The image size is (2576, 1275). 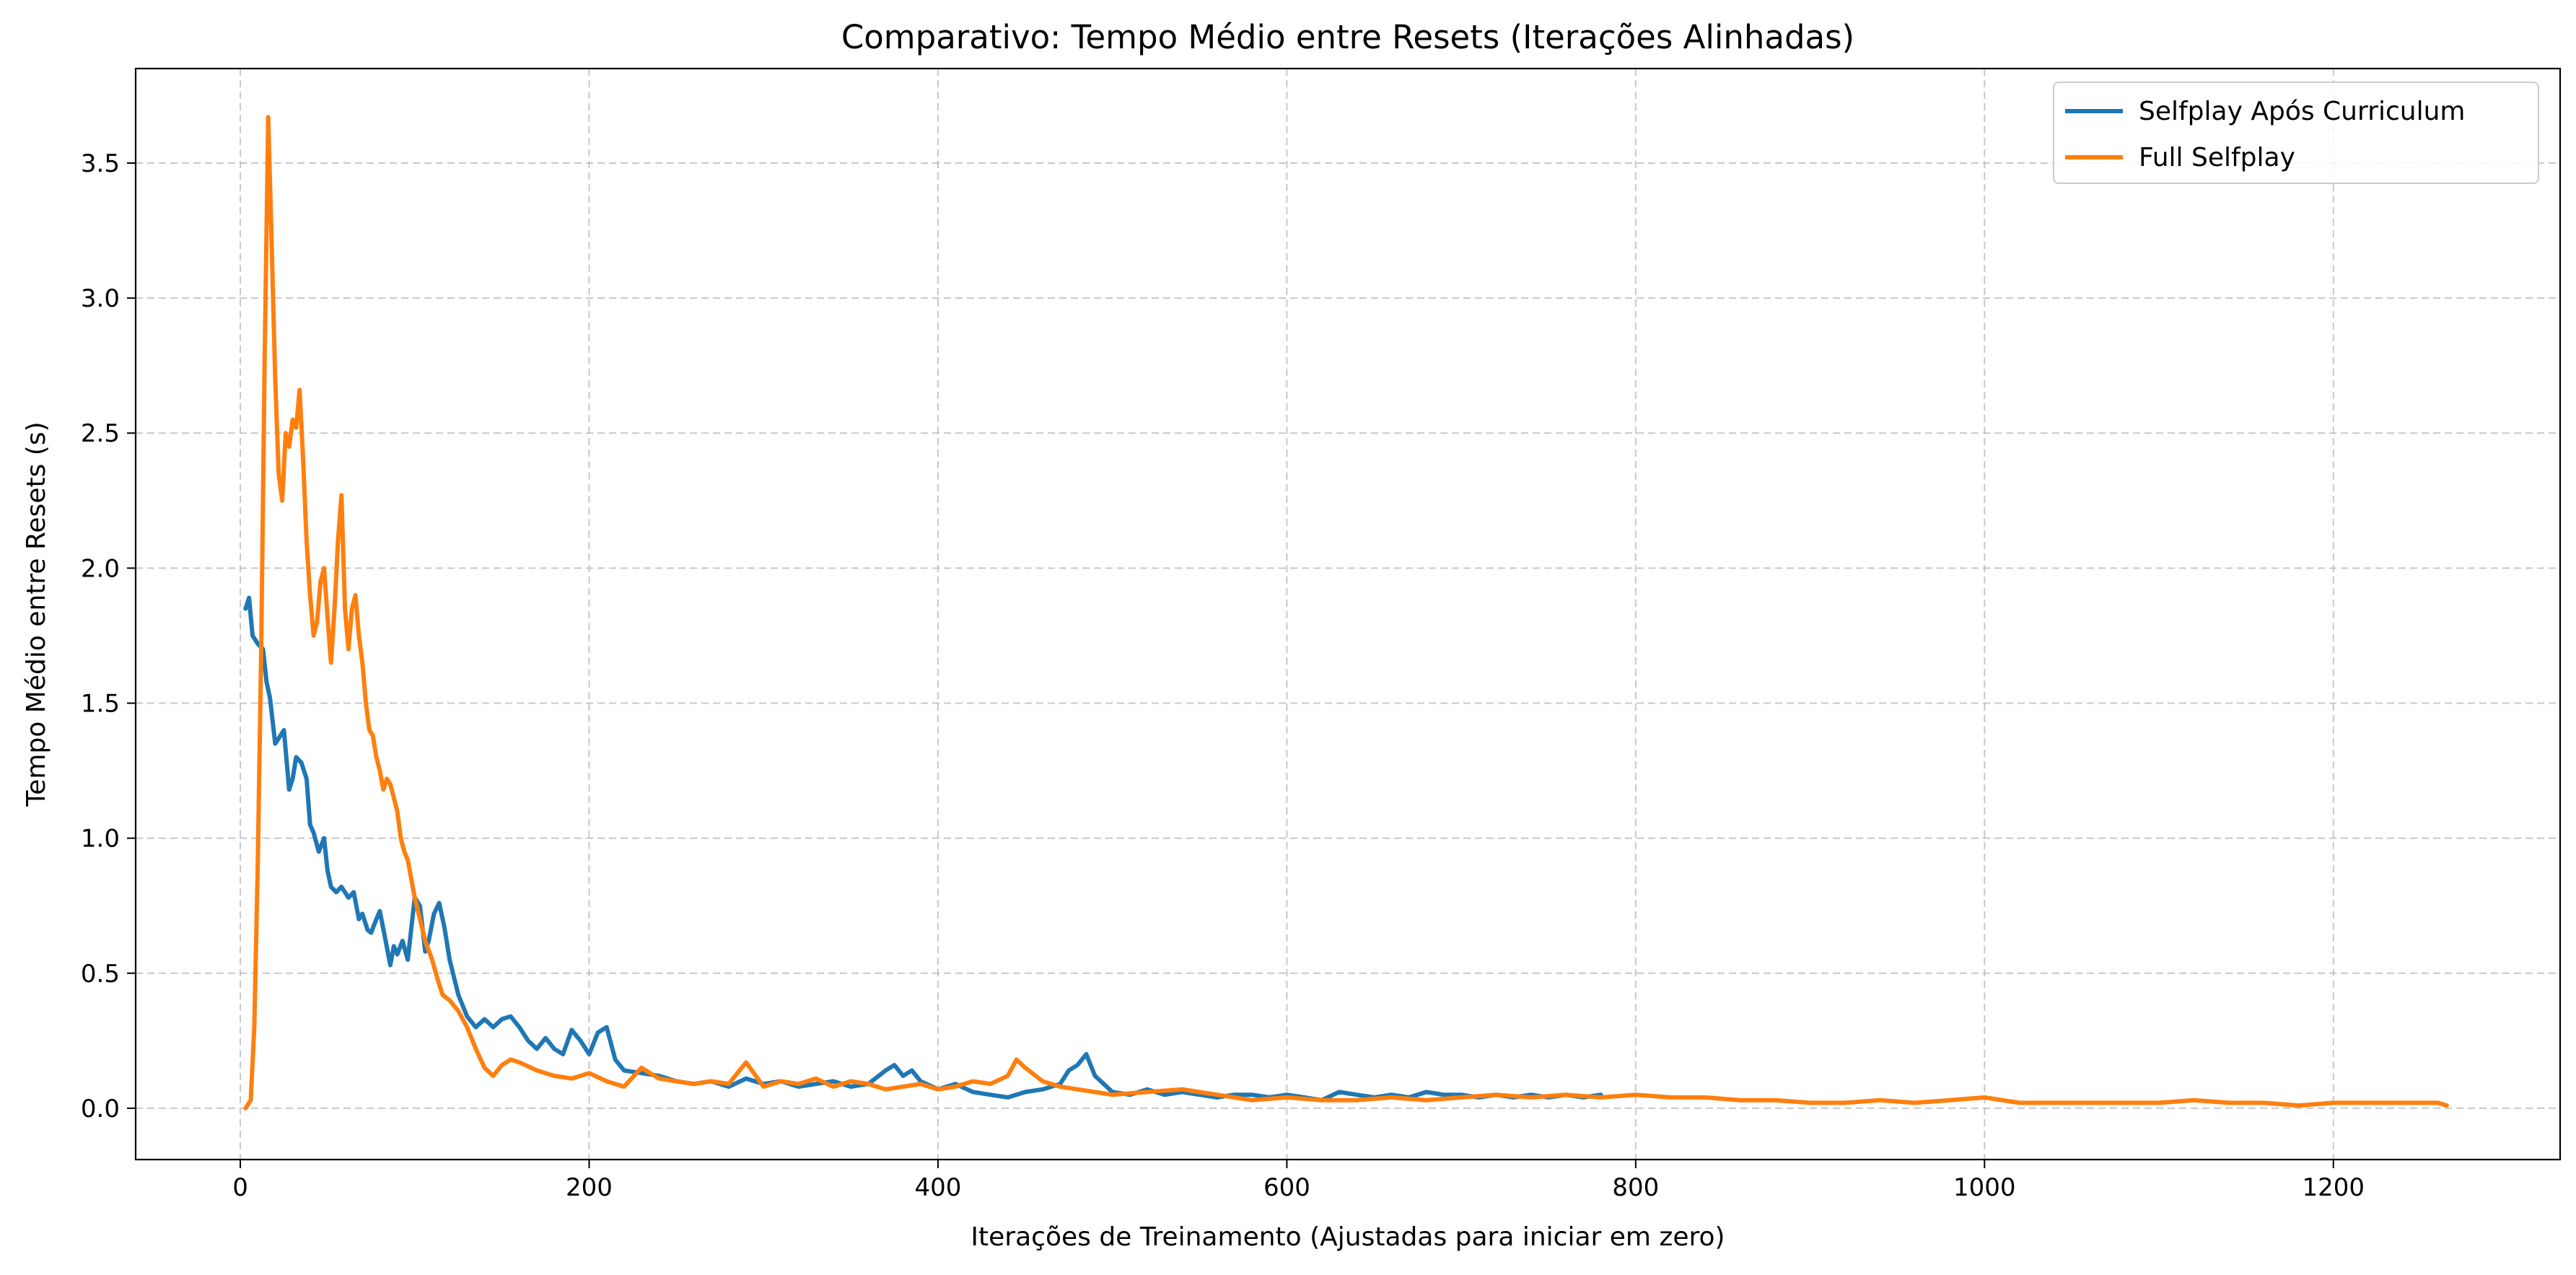 What do you see at coordinates (101, 1109) in the screenshot?
I see `y-tick-label: 0.0` at bounding box center [101, 1109].